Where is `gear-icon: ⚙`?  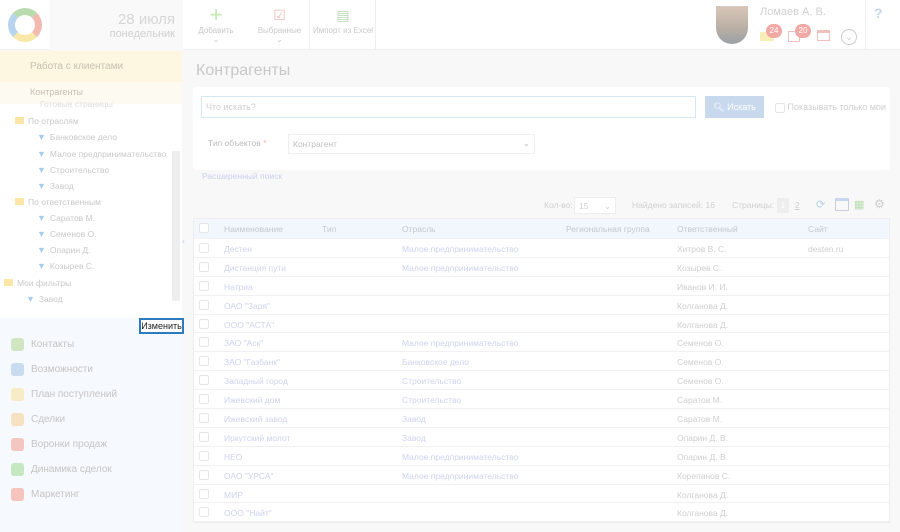 gear-icon: ⚙ is located at coordinates (879, 204).